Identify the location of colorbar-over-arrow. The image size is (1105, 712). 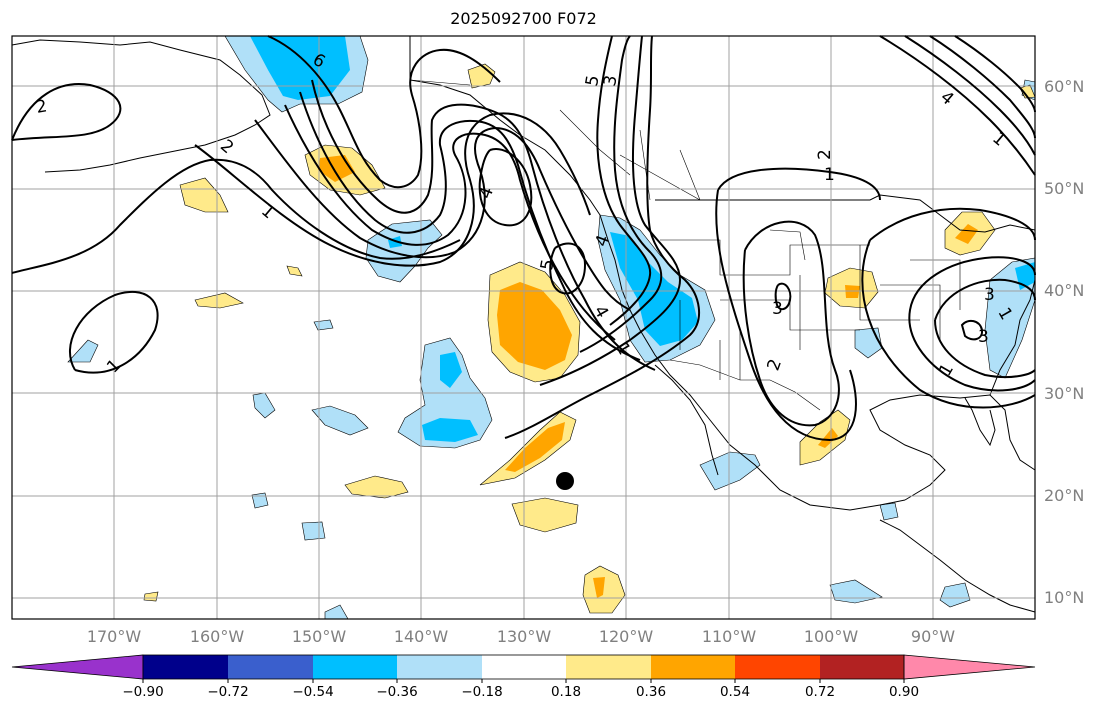
(969, 667).